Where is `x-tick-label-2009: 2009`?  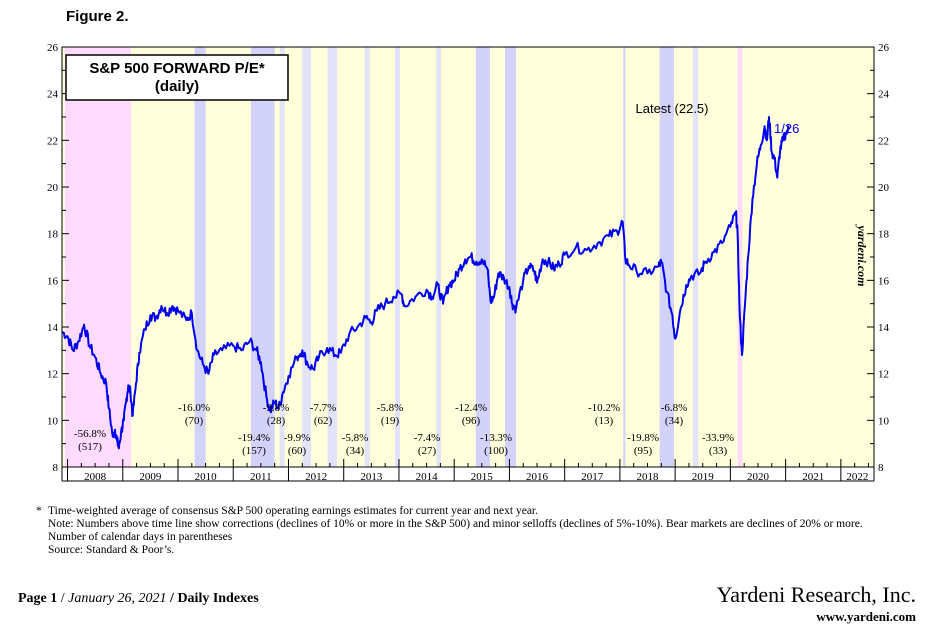 x-tick-label-2009: 2009 is located at coordinates (150, 477).